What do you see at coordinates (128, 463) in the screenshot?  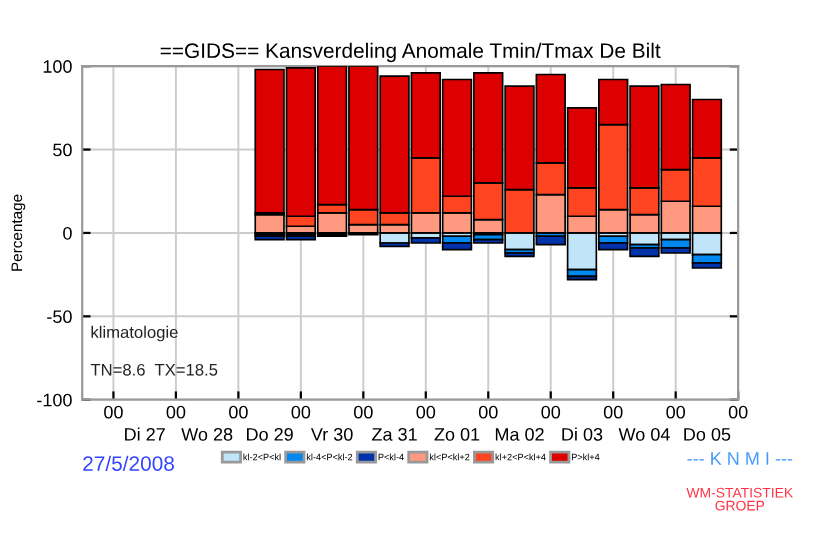 I see `text: 27/5/2008` at bounding box center [128, 463].